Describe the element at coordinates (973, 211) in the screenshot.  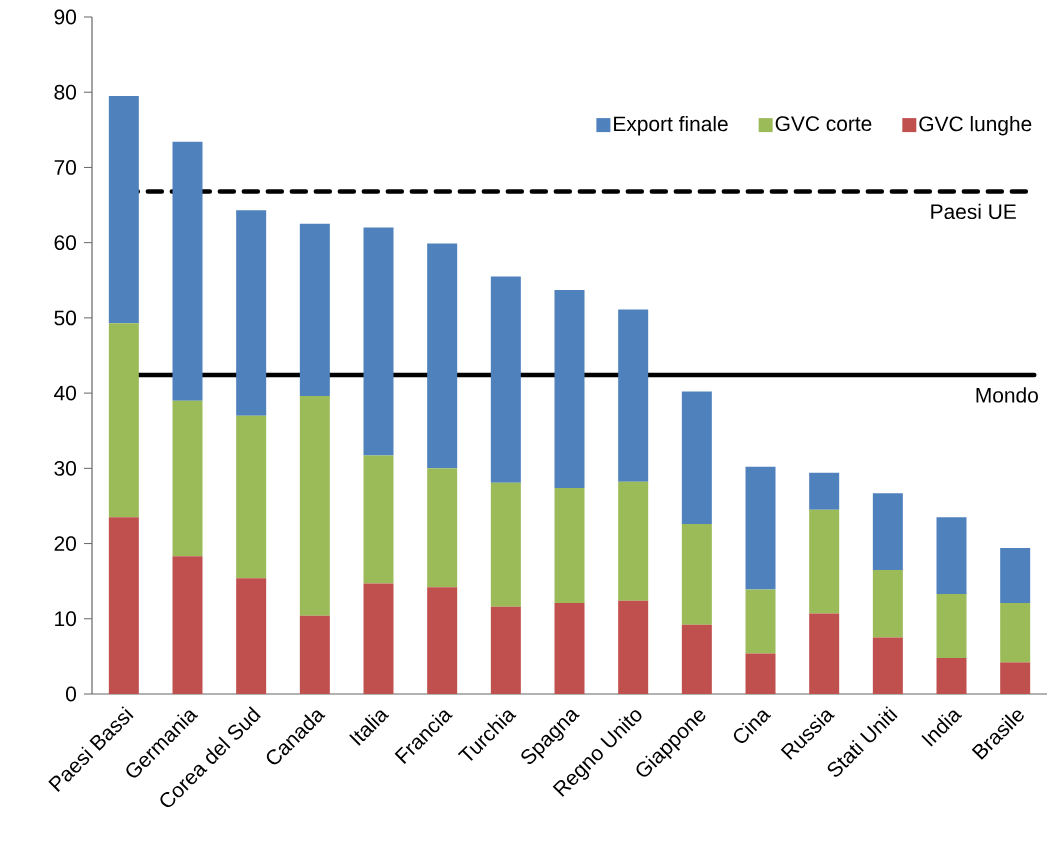
I see `ref-line-label: Paesi UE` at that location.